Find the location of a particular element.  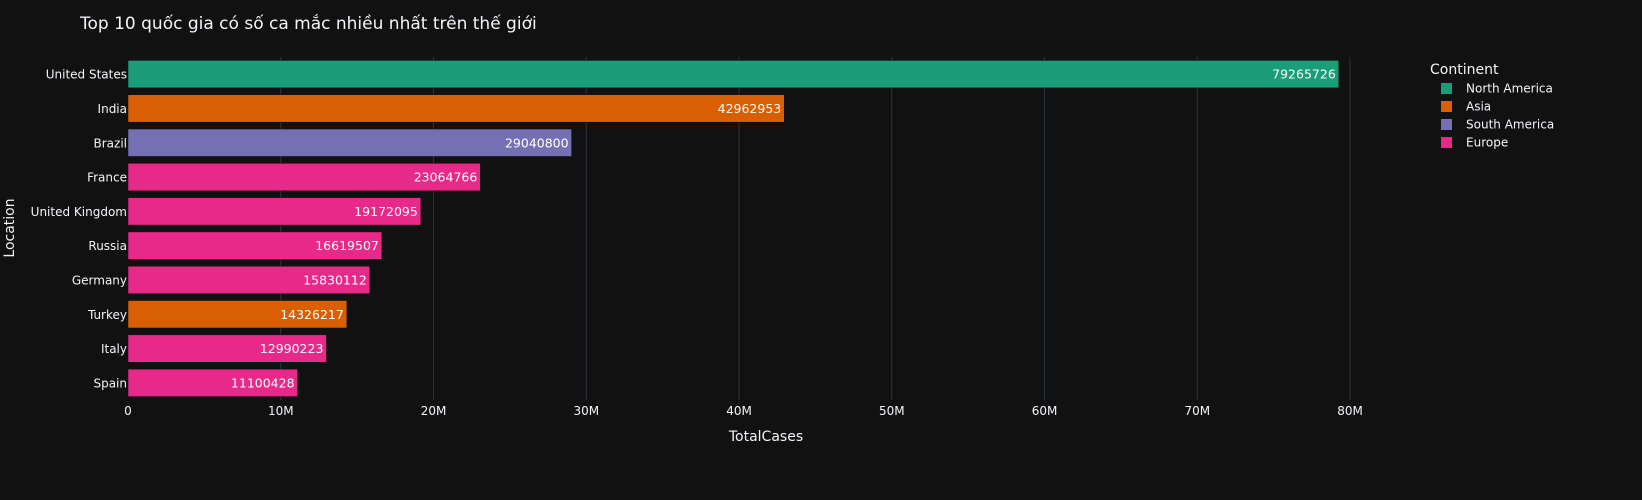

legend-items: North America Asia South America Europe is located at coordinates (1497, 116).